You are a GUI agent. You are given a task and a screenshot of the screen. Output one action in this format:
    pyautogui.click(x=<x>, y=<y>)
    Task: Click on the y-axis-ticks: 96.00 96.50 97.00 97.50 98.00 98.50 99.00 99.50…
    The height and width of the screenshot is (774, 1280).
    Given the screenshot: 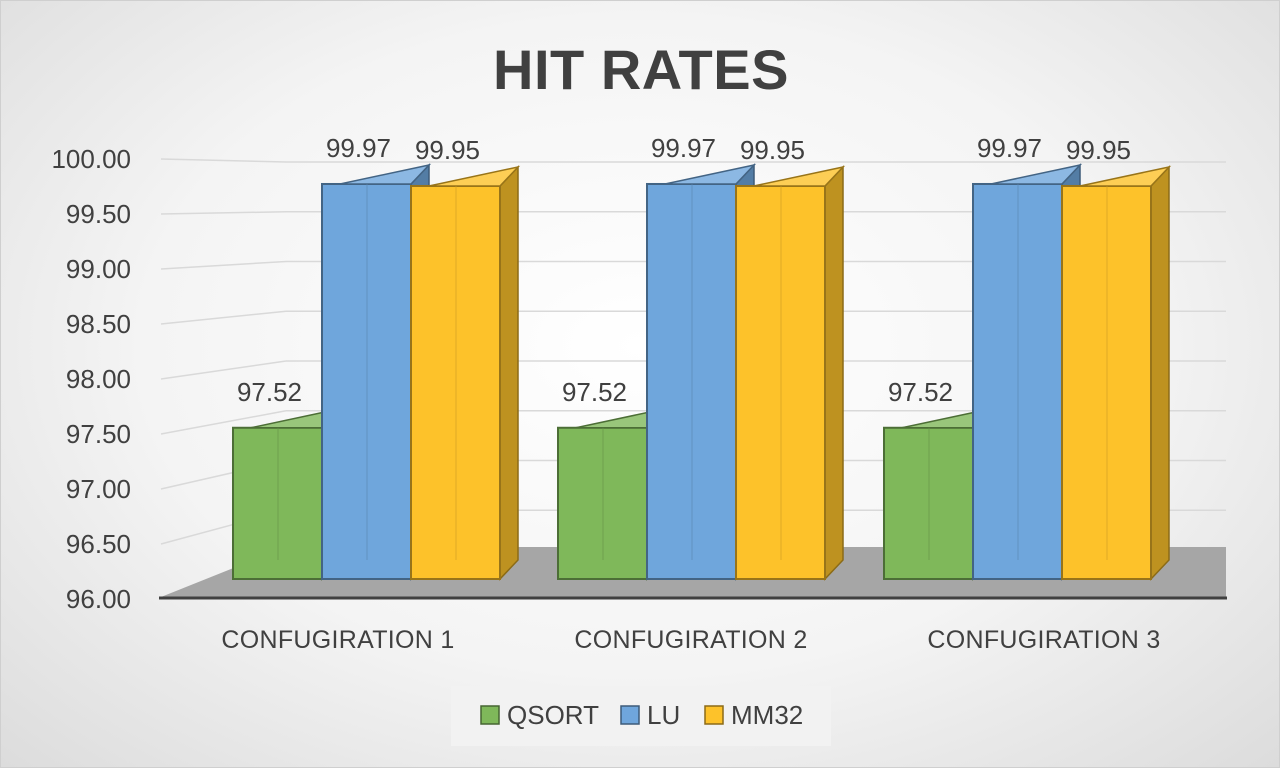 What is the action you would take?
    pyautogui.click(x=91, y=379)
    